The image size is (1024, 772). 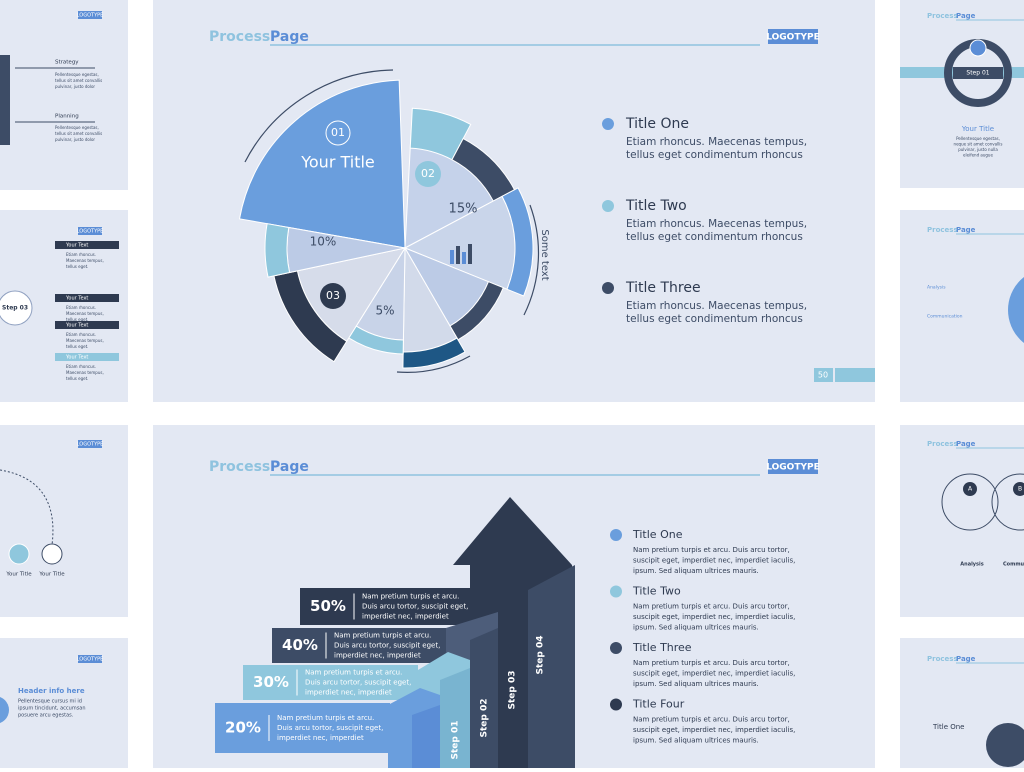 What do you see at coordinates (243, 728) in the screenshot?
I see `text: 20%` at bounding box center [243, 728].